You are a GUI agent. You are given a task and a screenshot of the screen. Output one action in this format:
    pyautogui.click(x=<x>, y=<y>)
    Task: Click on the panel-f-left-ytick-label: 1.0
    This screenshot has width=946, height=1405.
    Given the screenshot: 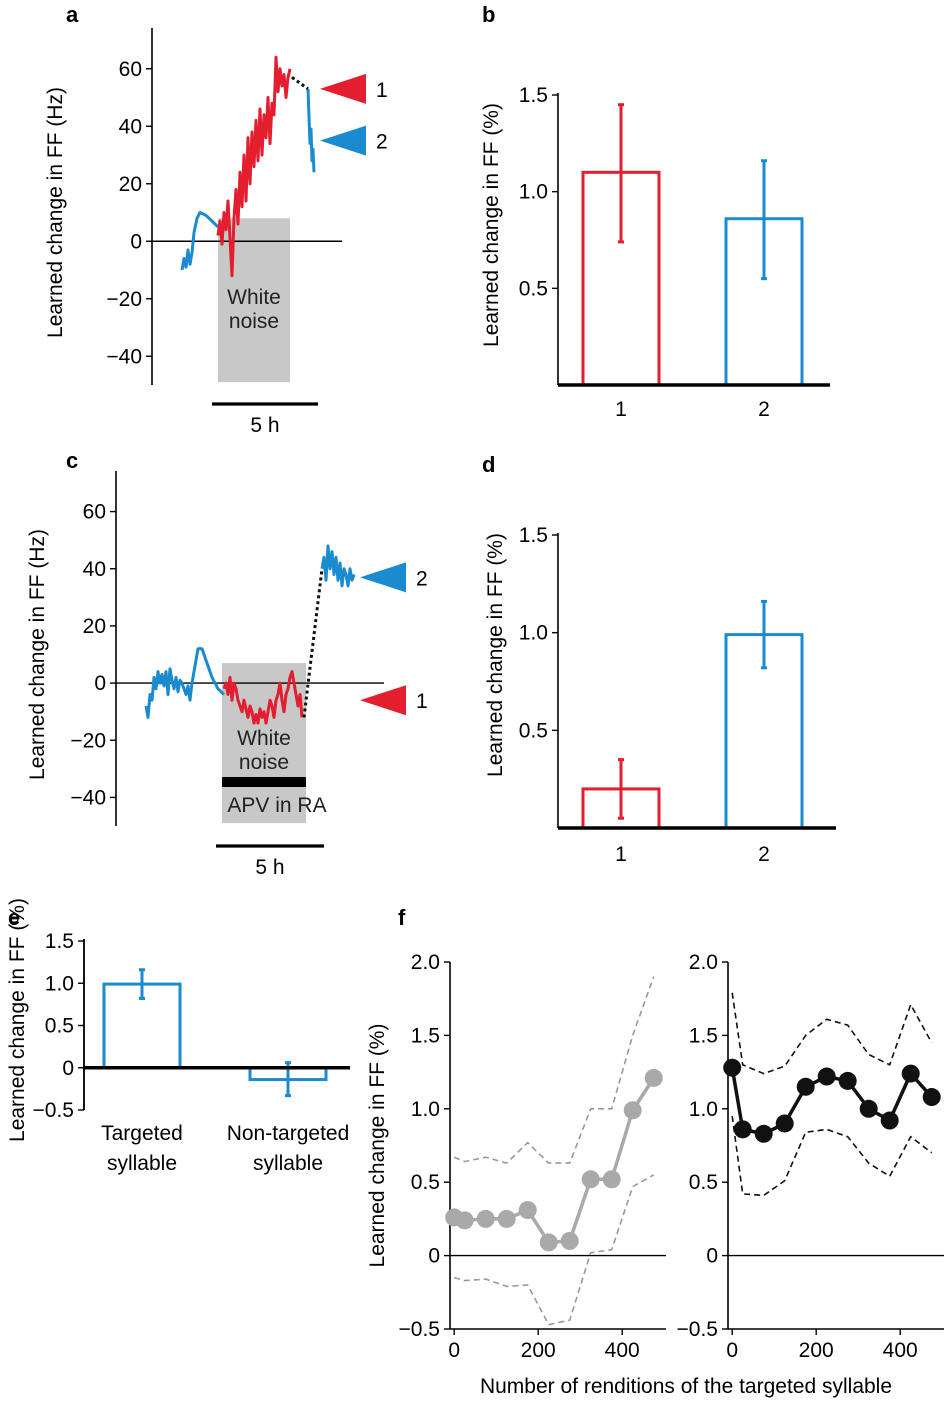 What is the action you would take?
    pyautogui.click(x=425, y=1109)
    